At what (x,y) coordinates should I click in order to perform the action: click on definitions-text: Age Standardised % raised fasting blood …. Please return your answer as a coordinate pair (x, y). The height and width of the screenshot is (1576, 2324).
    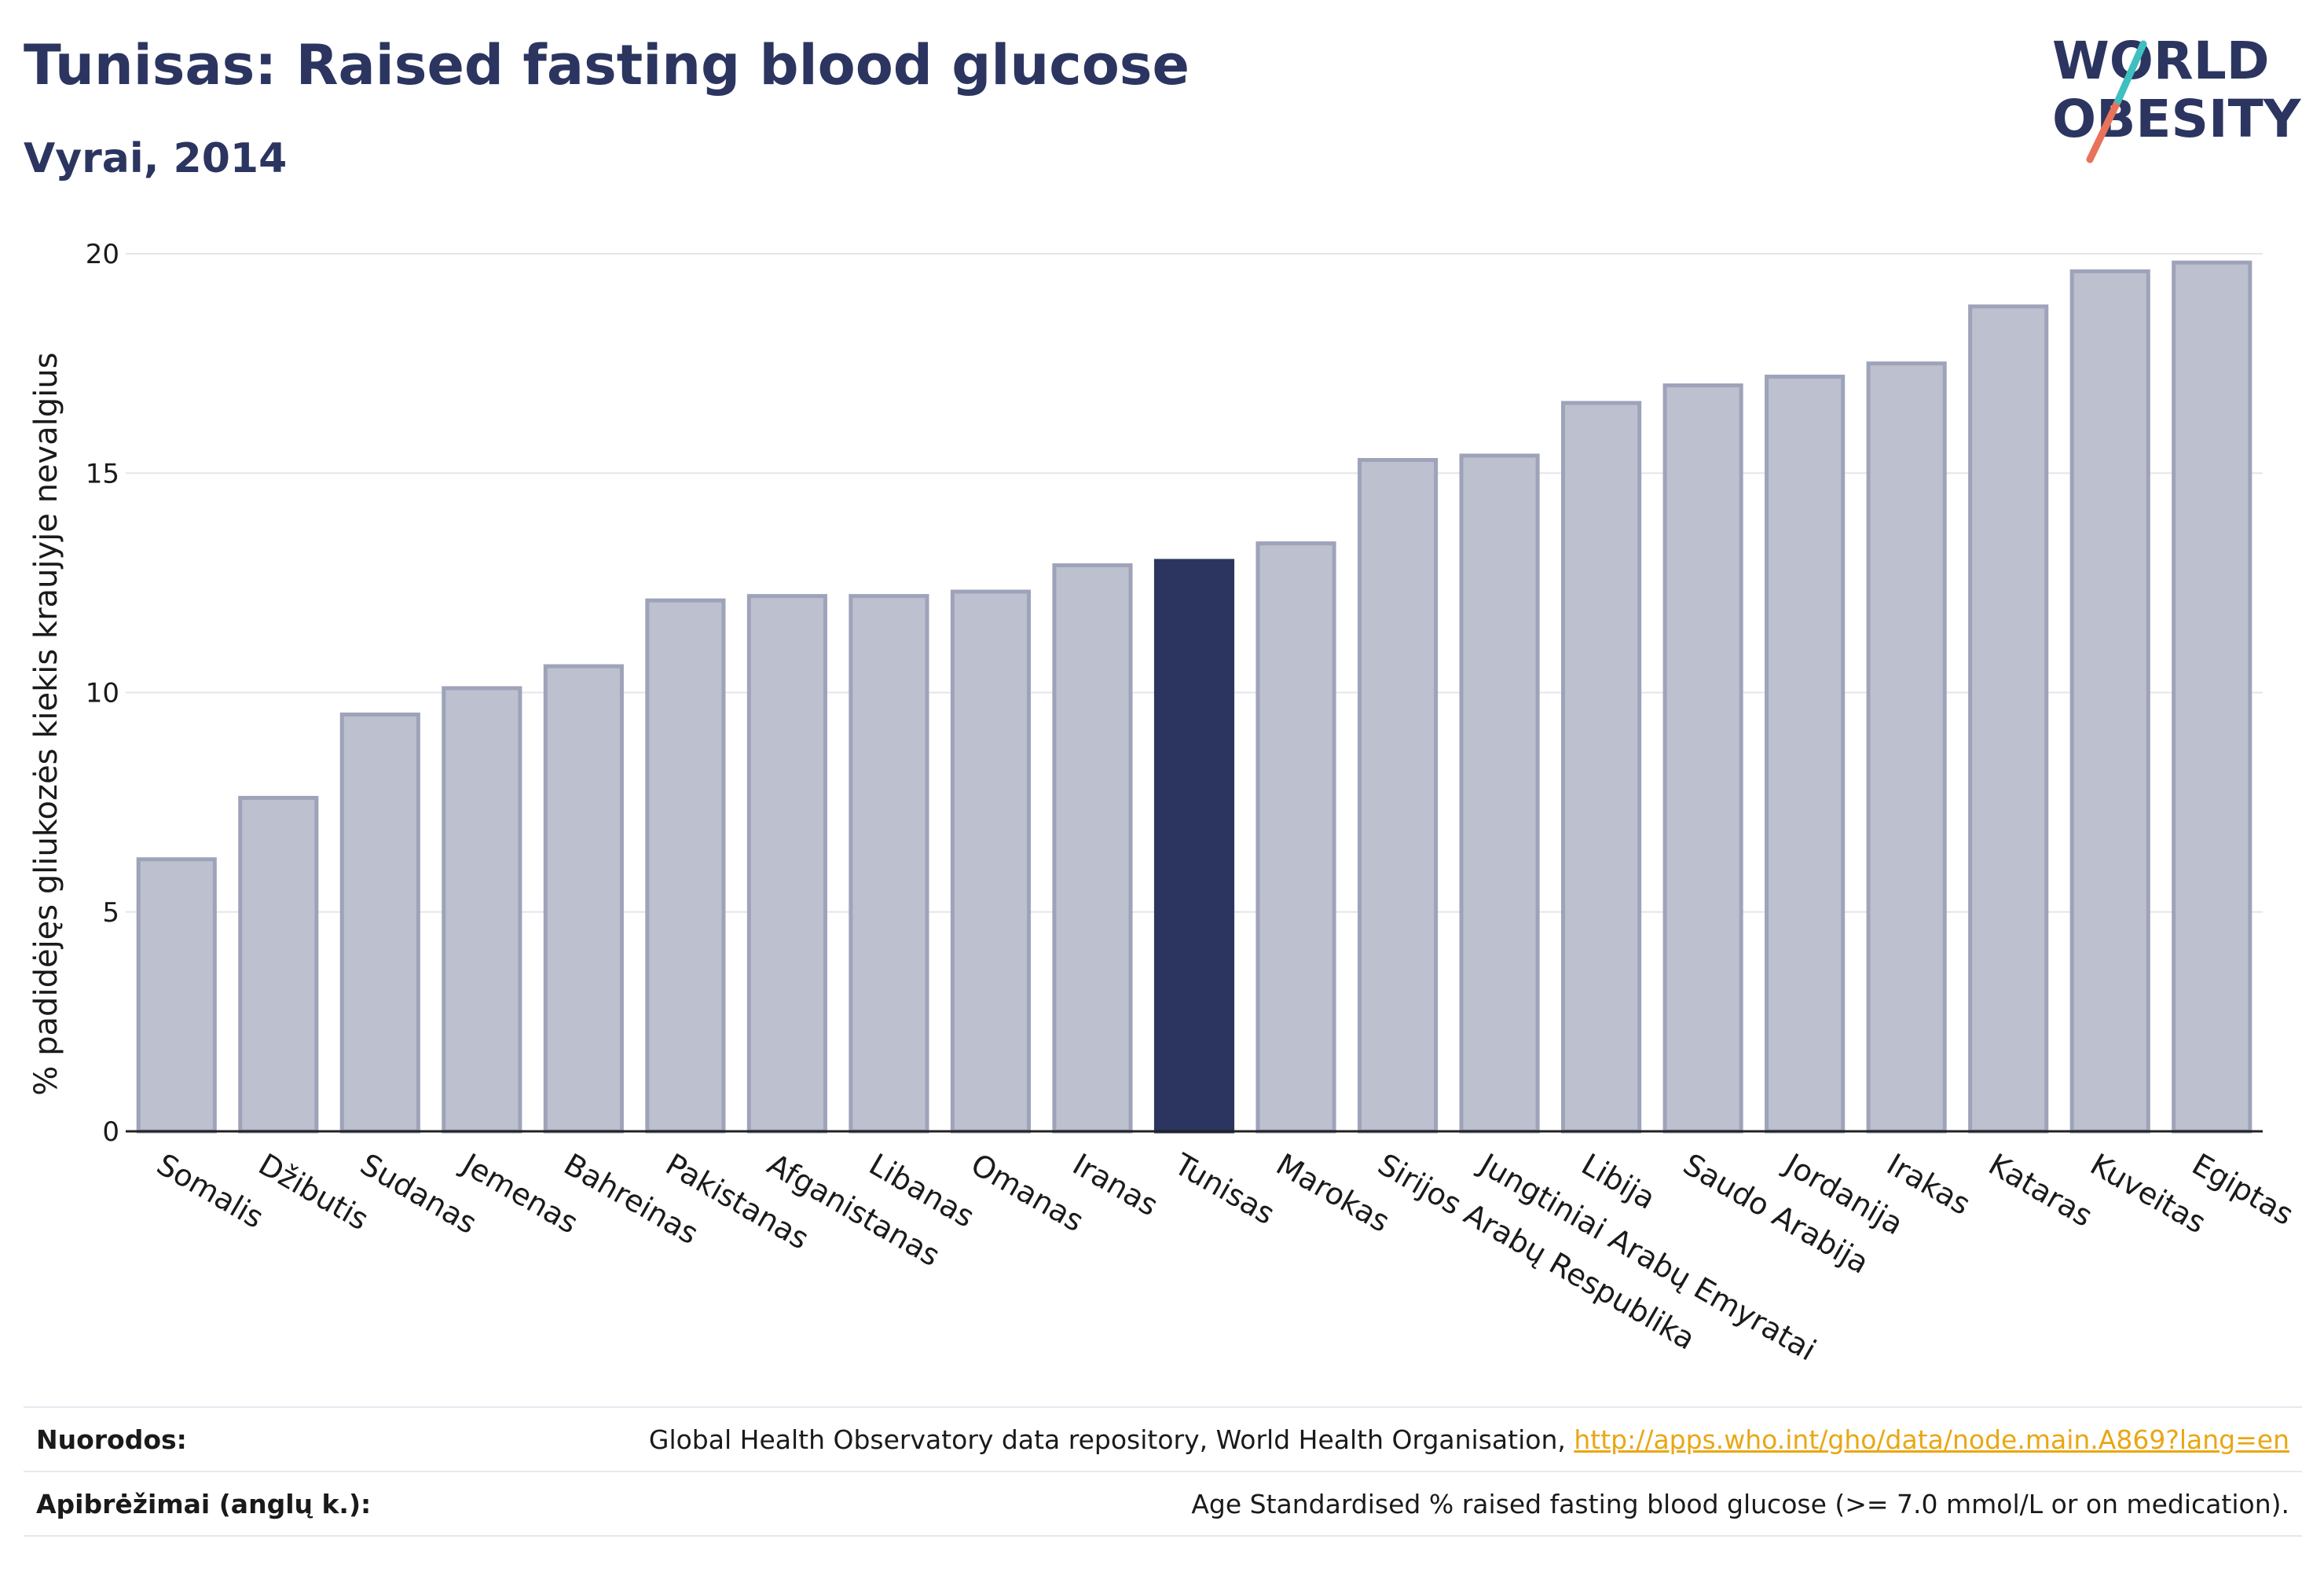
    Looking at the image, I should click on (1740, 1503).